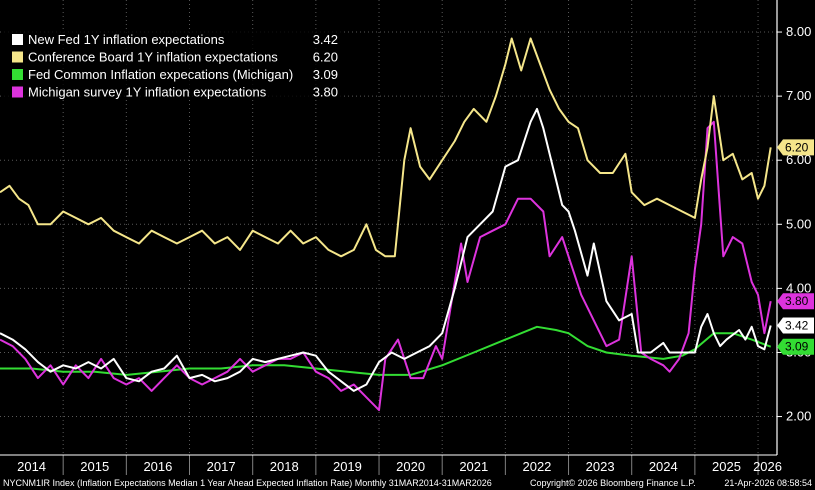  I want to click on y-tick-label: 6.00, so click(798, 159).